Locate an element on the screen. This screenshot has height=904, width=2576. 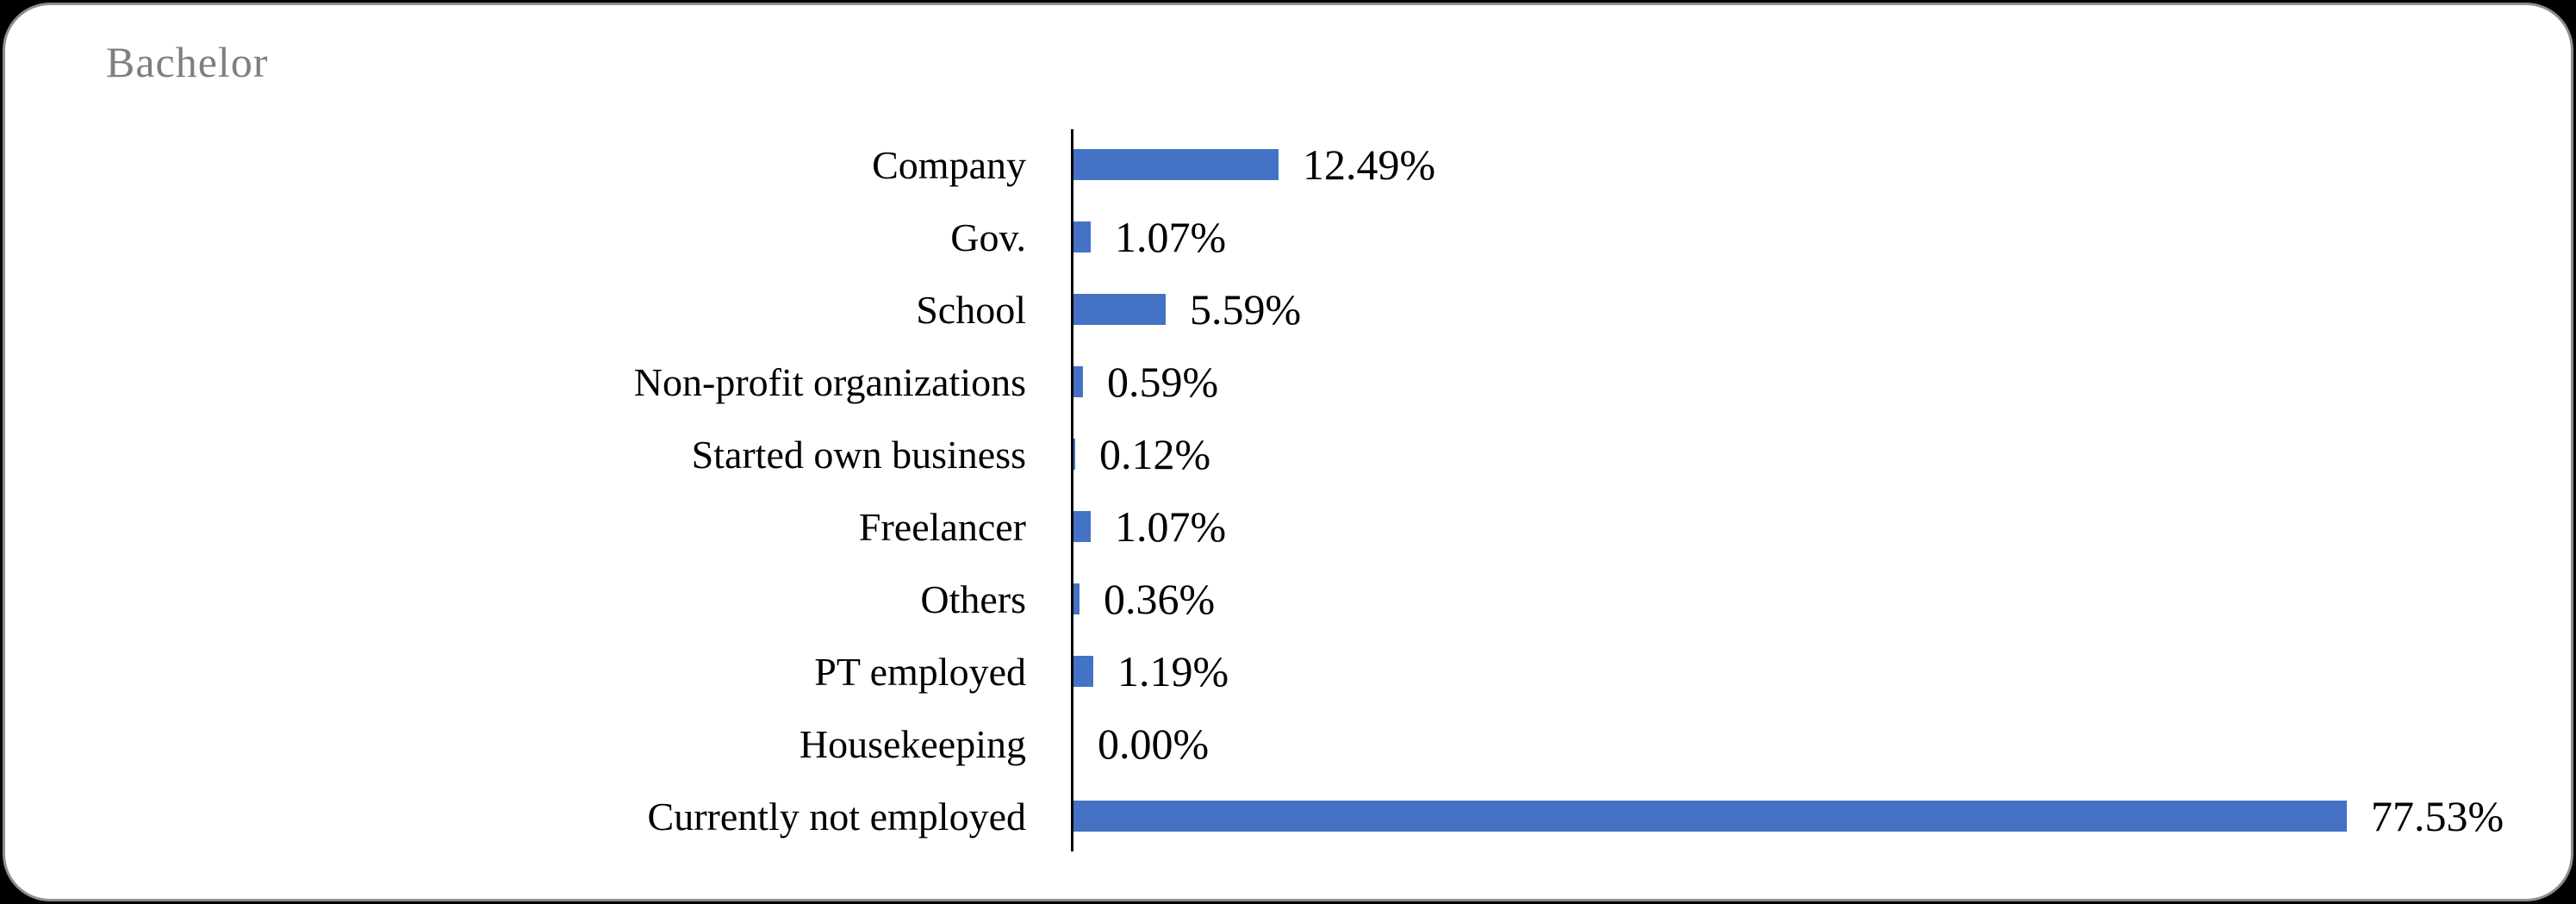
category-label: Others is located at coordinates (973, 599).